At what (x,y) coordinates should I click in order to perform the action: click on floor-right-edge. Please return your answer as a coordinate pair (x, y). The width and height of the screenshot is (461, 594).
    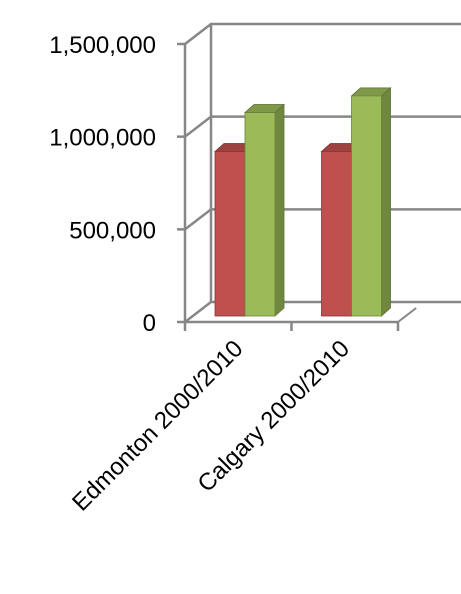
    Looking at the image, I should click on (407, 315).